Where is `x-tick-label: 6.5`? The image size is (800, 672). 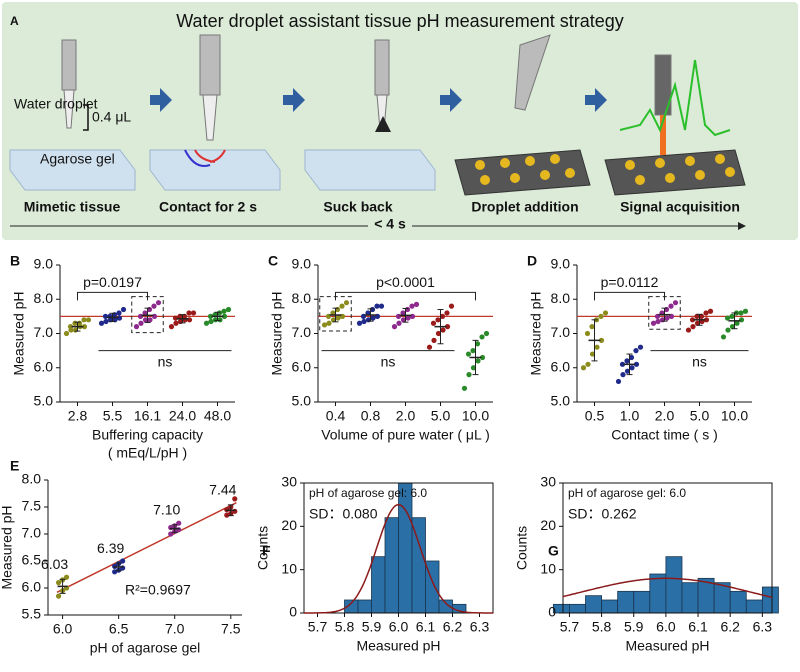
x-tick-label: 6.5 is located at coordinates (119, 629).